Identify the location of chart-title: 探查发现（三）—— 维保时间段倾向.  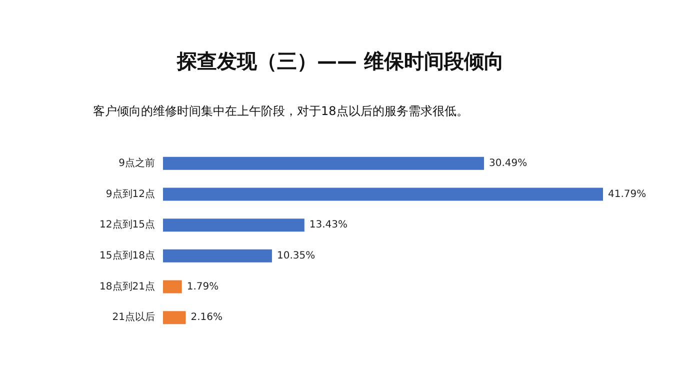
(340, 61).